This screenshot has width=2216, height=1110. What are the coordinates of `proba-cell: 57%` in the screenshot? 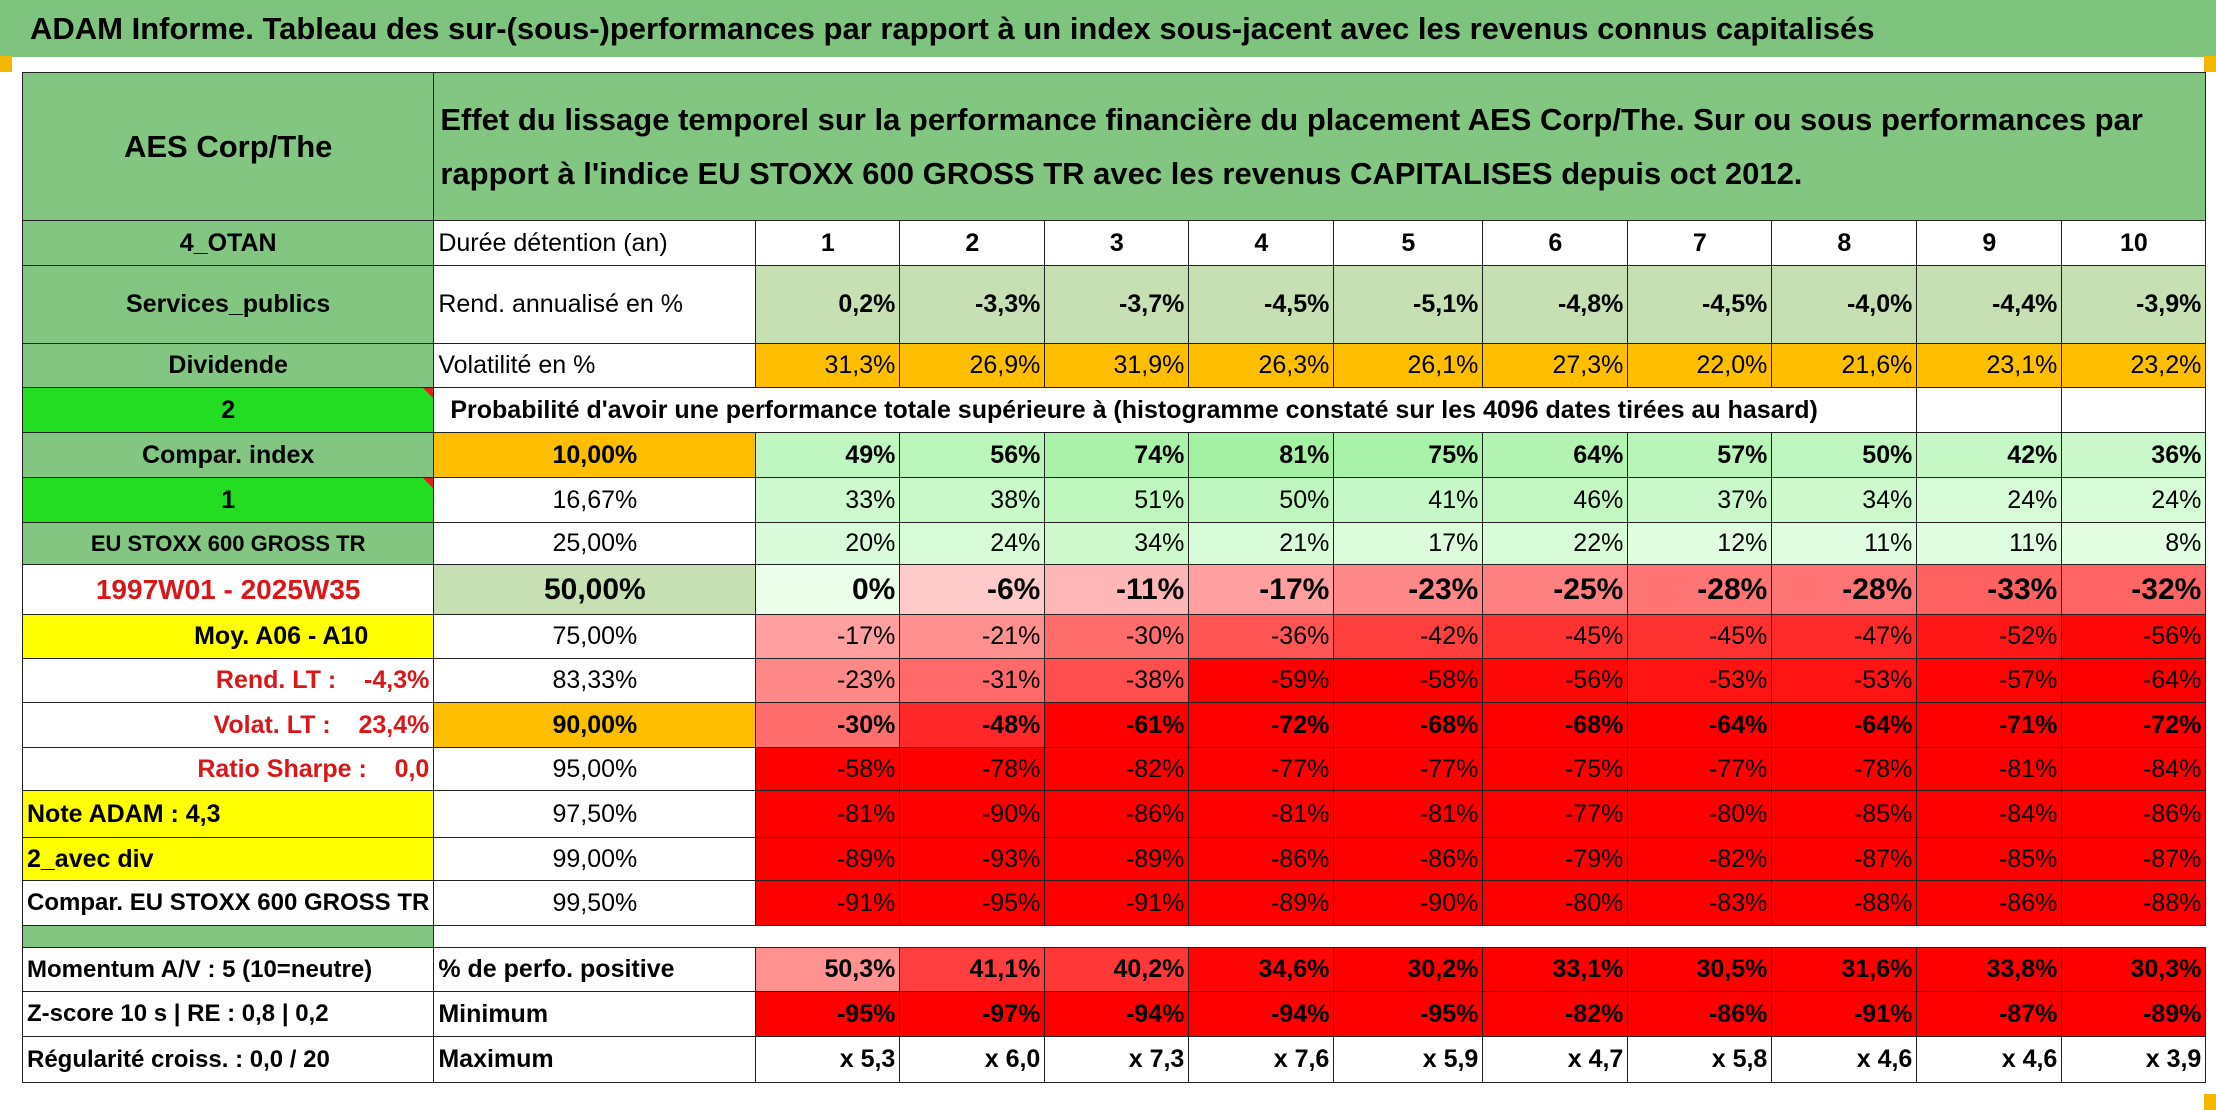 It's located at (1700, 455).